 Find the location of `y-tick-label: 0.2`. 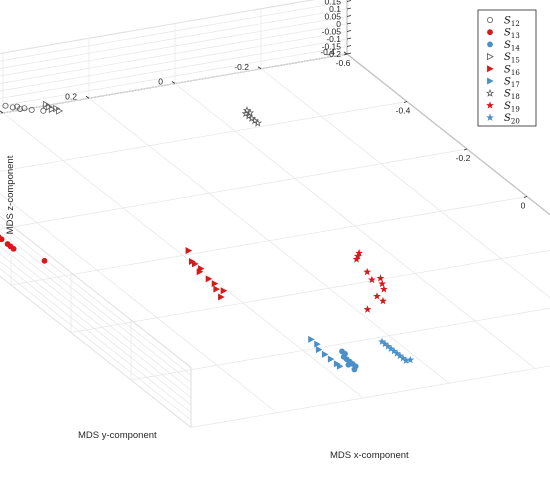

y-tick-label: 0.2 is located at coordinates (71, 96).